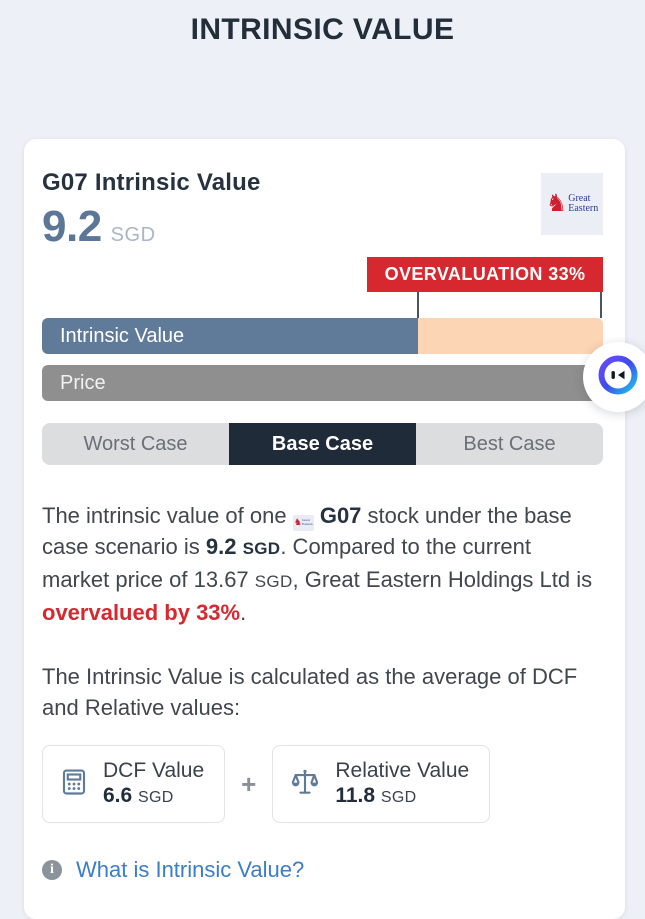  Describe the element at coordinates (376, 795) in the screenshot. I see `relative-value: 11.8 SGD` at that location.